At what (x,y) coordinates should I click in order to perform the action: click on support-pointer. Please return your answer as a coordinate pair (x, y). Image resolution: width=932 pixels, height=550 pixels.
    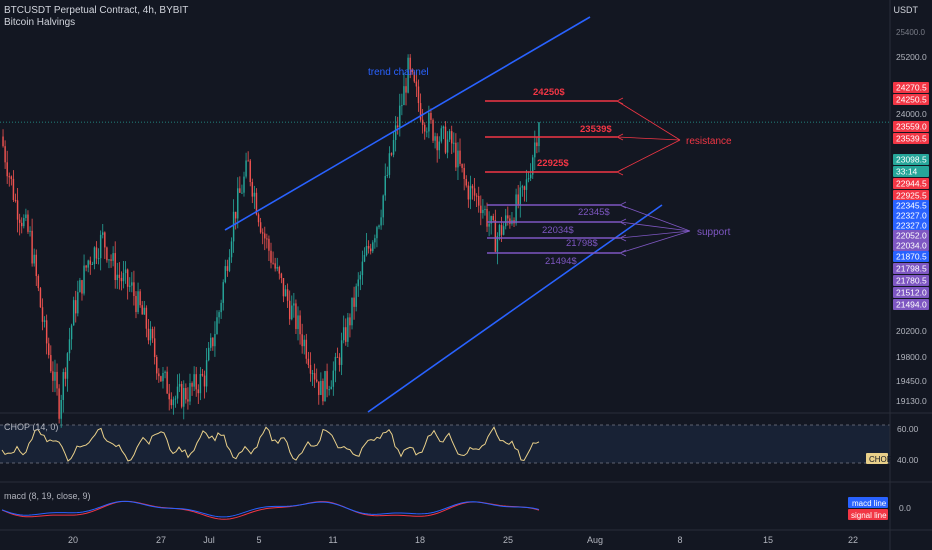
    Looking at the image, I should click on (655, 234).